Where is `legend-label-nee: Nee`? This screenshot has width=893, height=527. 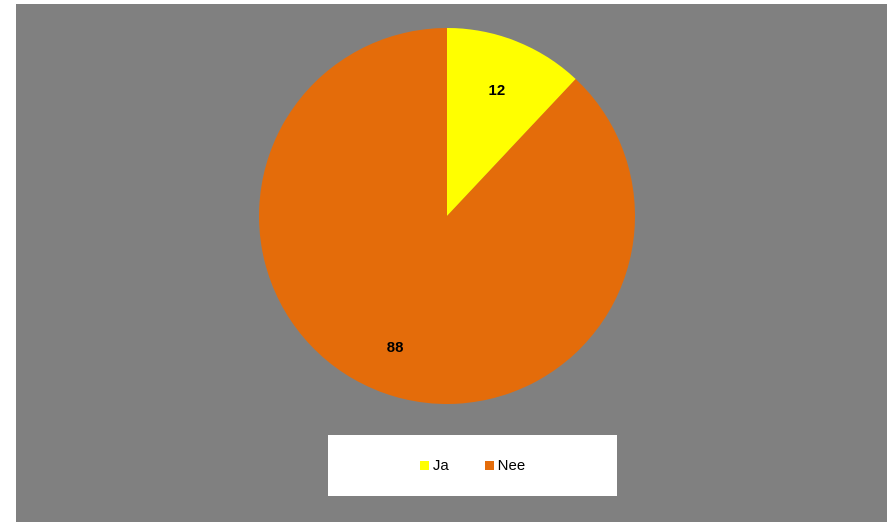 legend-label-nee: Nee is located at coordinates (511, 465).